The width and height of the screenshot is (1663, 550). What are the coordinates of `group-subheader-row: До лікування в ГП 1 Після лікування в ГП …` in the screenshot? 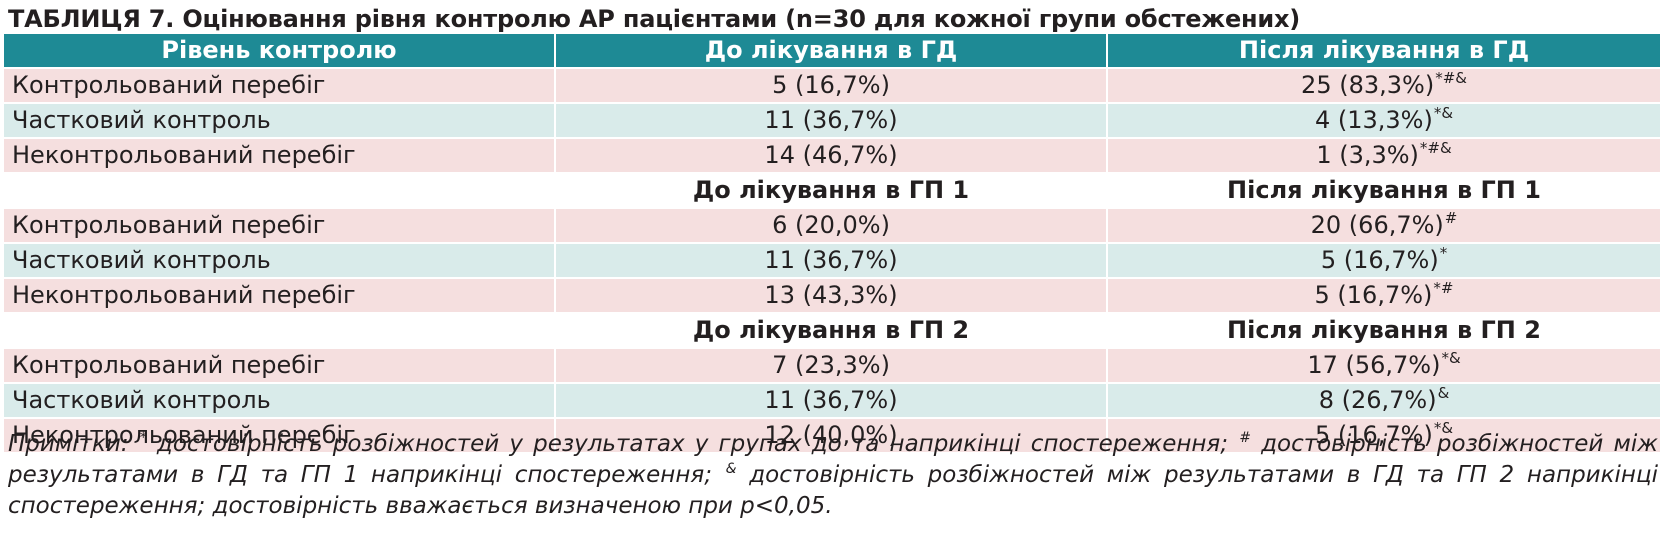 It's located at (832, 191).